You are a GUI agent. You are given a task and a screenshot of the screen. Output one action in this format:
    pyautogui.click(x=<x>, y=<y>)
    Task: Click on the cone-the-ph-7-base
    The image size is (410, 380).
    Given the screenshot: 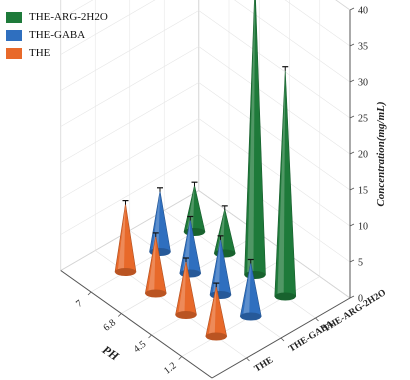 What is the action you would take?
    pyautogui.click(x=216, y=336)
    